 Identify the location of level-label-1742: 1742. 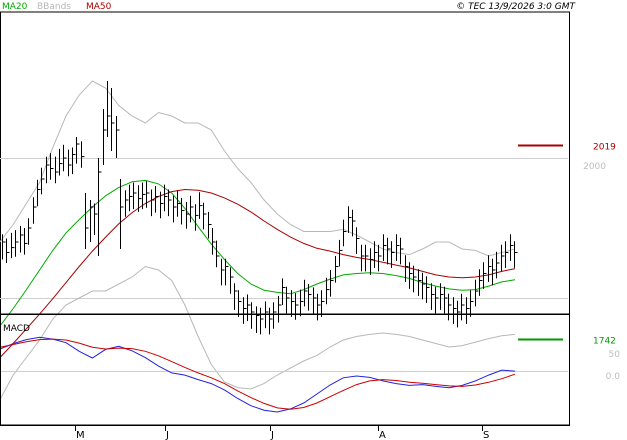
(604, 342).